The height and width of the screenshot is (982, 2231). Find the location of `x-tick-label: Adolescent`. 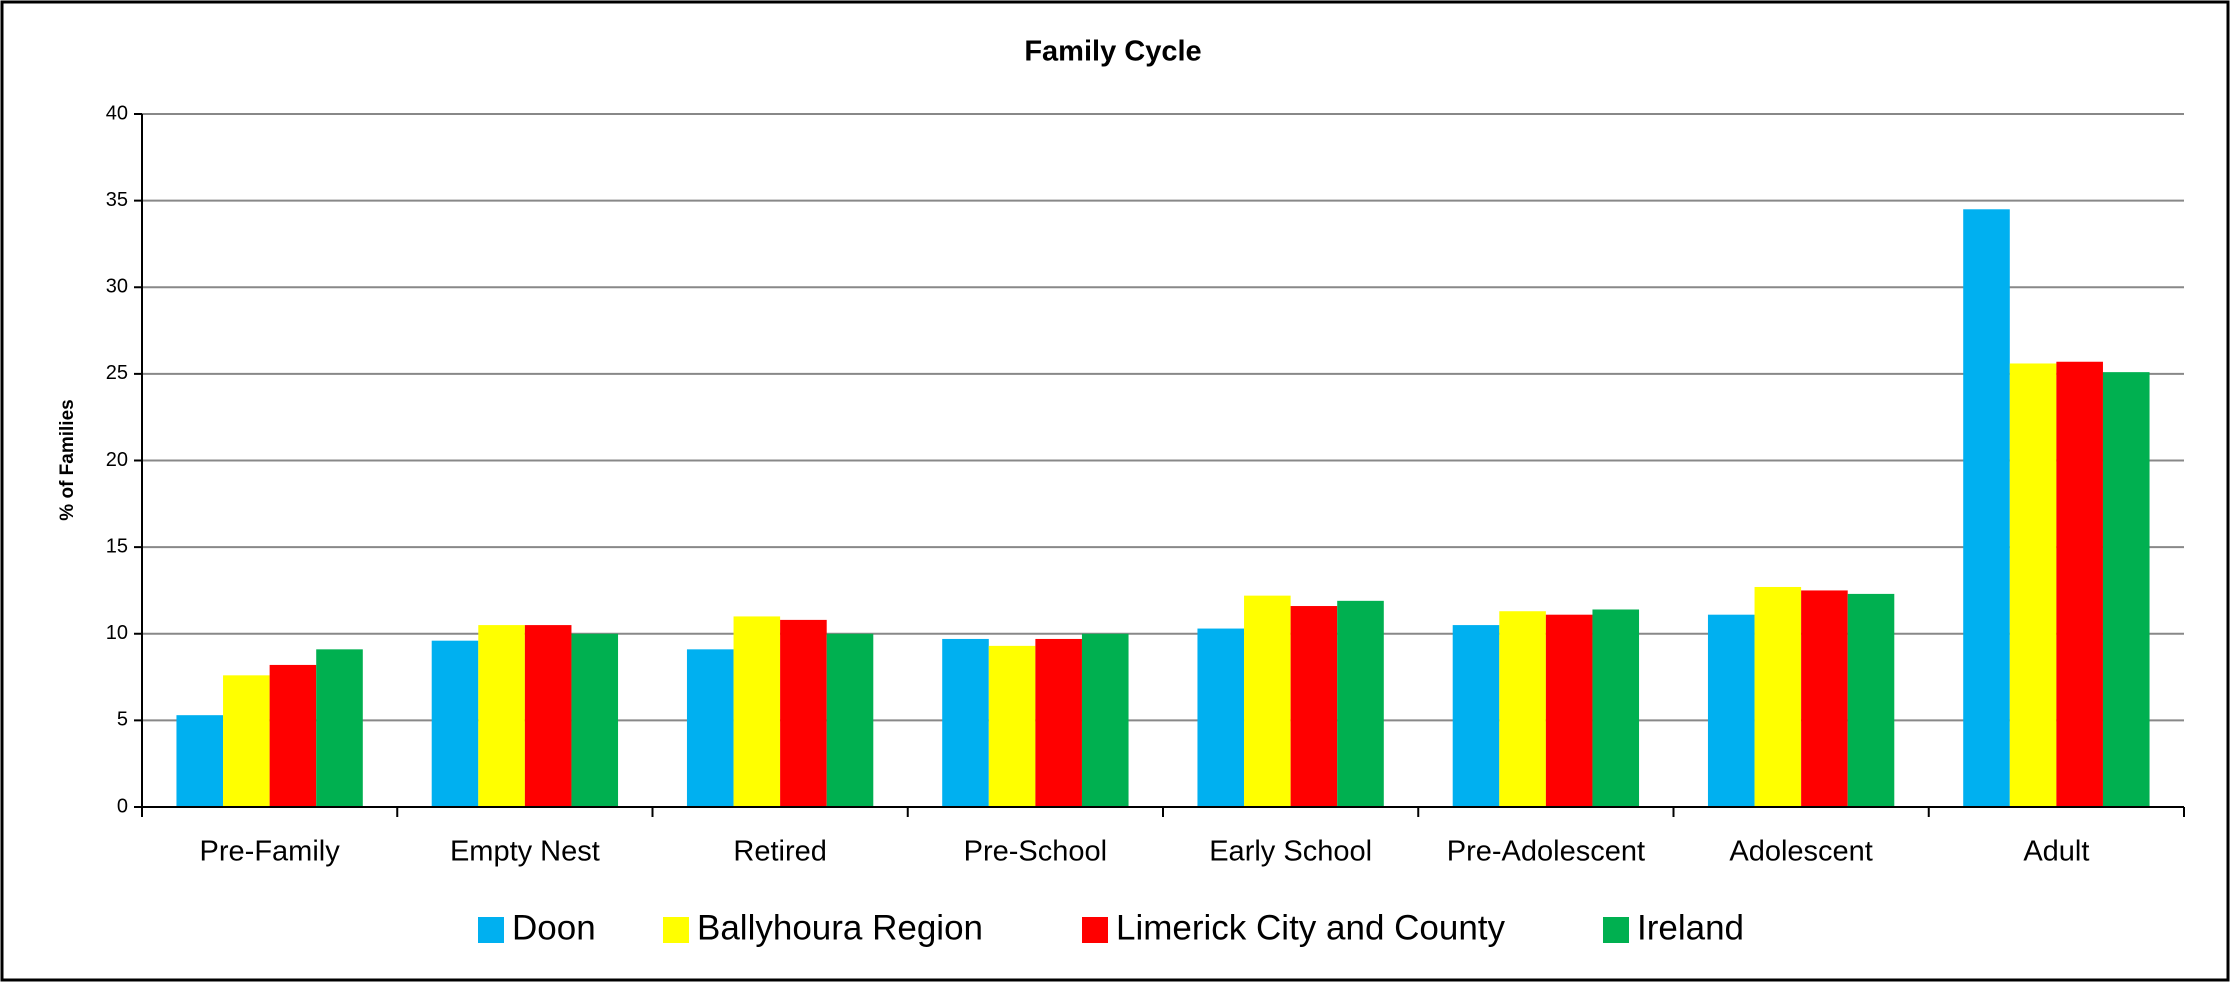

x-tick-label: Adolescent is located at coordinates (1801, 852).